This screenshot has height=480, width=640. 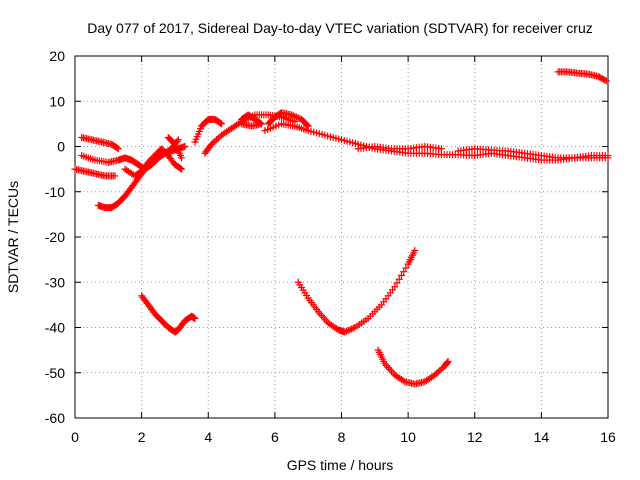 I want to click on series-arc-e, so click(x=153, y=162).